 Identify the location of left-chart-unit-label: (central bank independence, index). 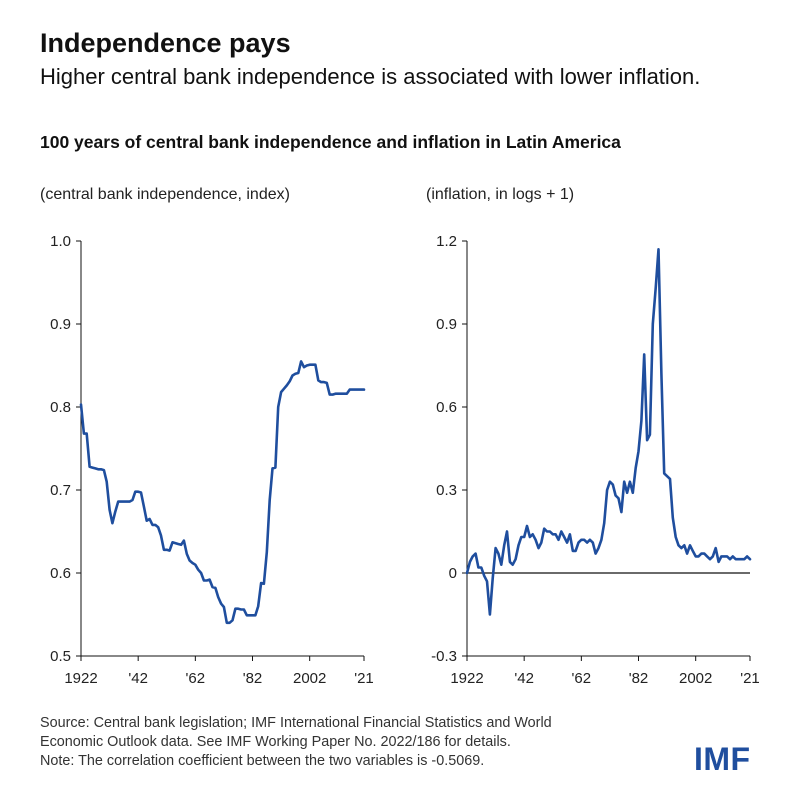
(165, 194).